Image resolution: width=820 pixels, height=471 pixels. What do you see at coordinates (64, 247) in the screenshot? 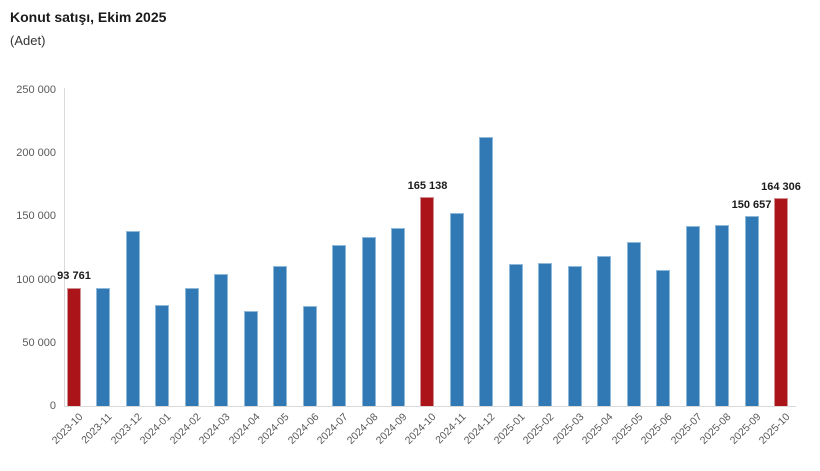
I see `y-axis-line` at bounding box center [64, 247].